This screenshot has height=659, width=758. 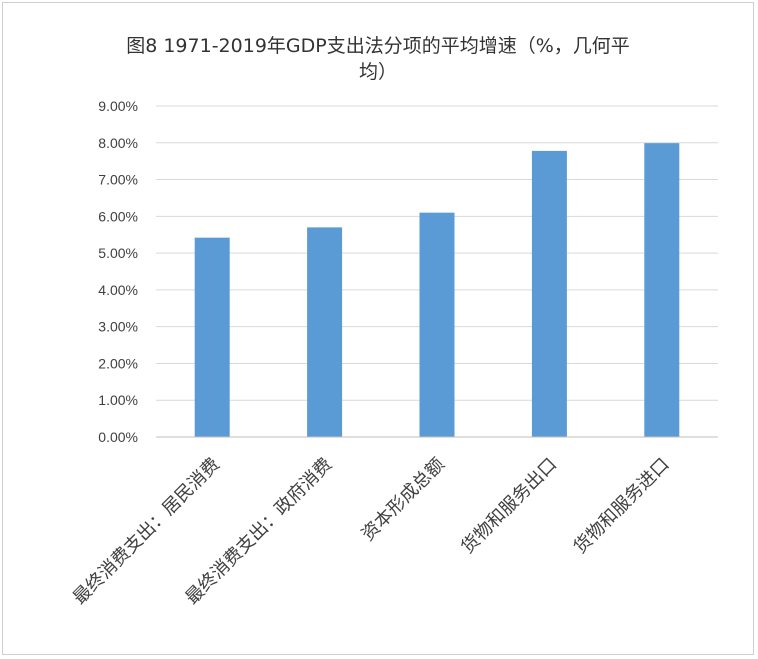 I want to click on y-tick-label: 0.00%, so click(x=118, y=437).